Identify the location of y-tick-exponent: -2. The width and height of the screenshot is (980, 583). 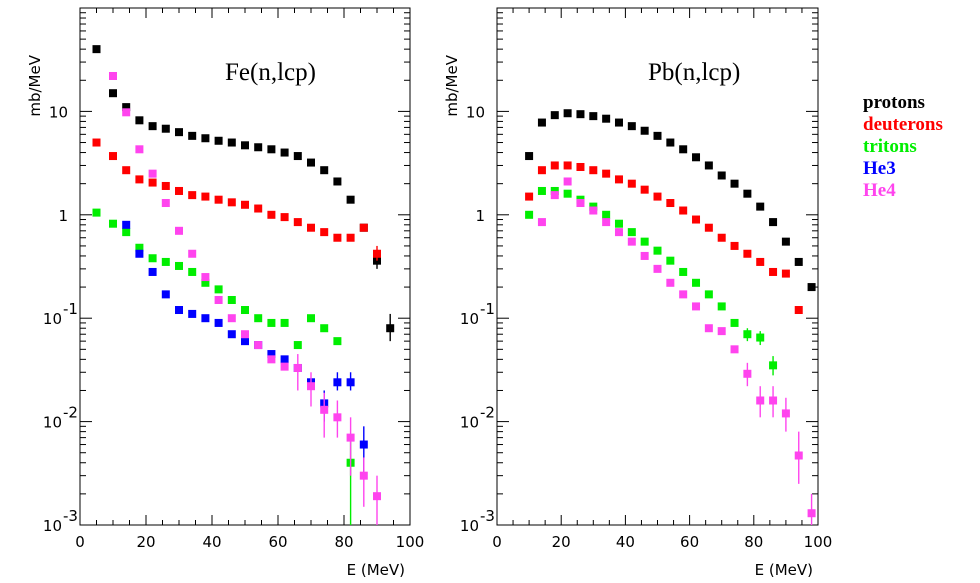
(70, 413).